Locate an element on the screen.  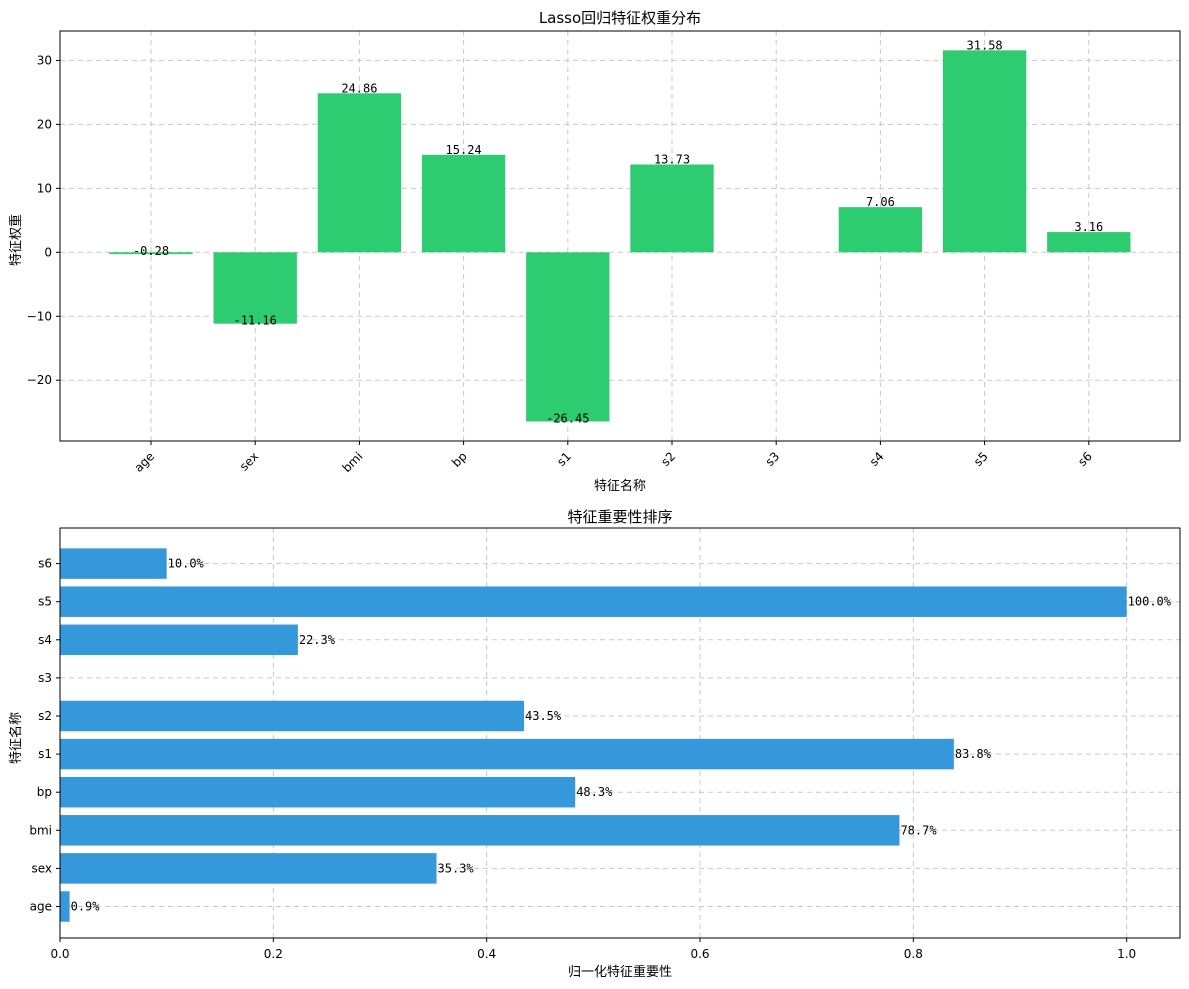
weight-chart-ytick-label: 10 is located at coordinates (44, 188).